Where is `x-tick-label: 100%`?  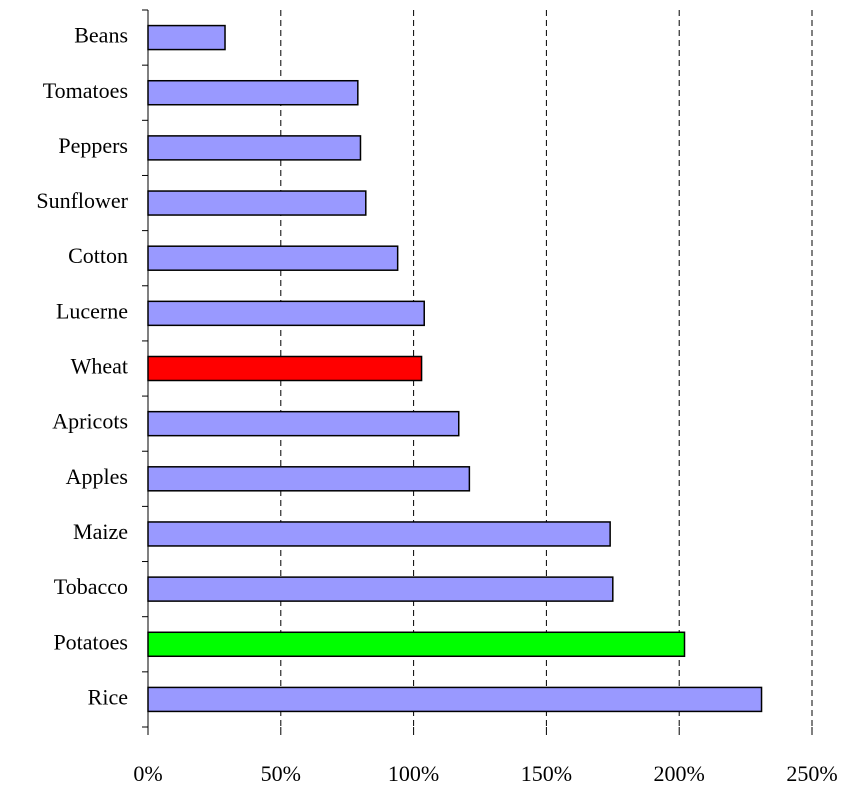 x-tick-label: 100% is located at coordinates (413, 773).